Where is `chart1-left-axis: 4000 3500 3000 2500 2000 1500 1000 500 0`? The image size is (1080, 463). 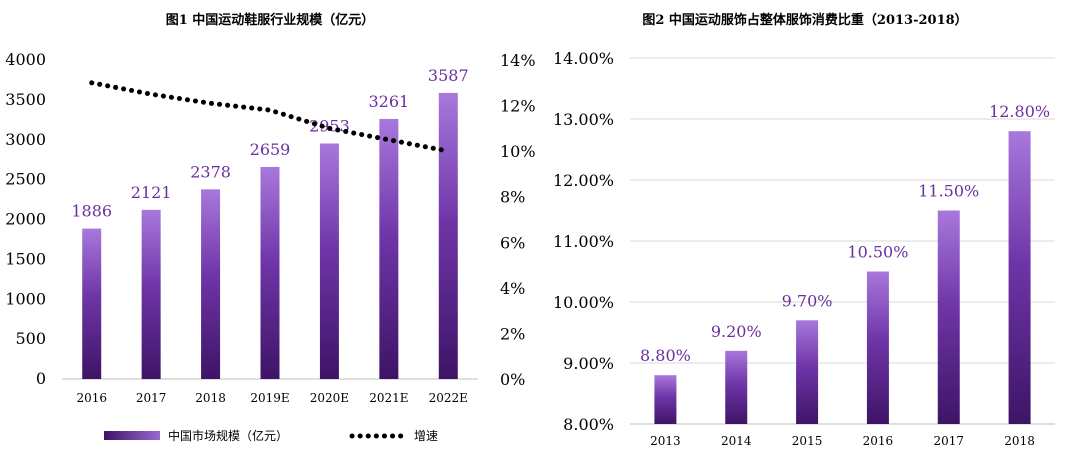 chart1-left-axis: 4000 3500 3000 2500 2000 1500 1000 500 0 is located at coordinates (25, 219).